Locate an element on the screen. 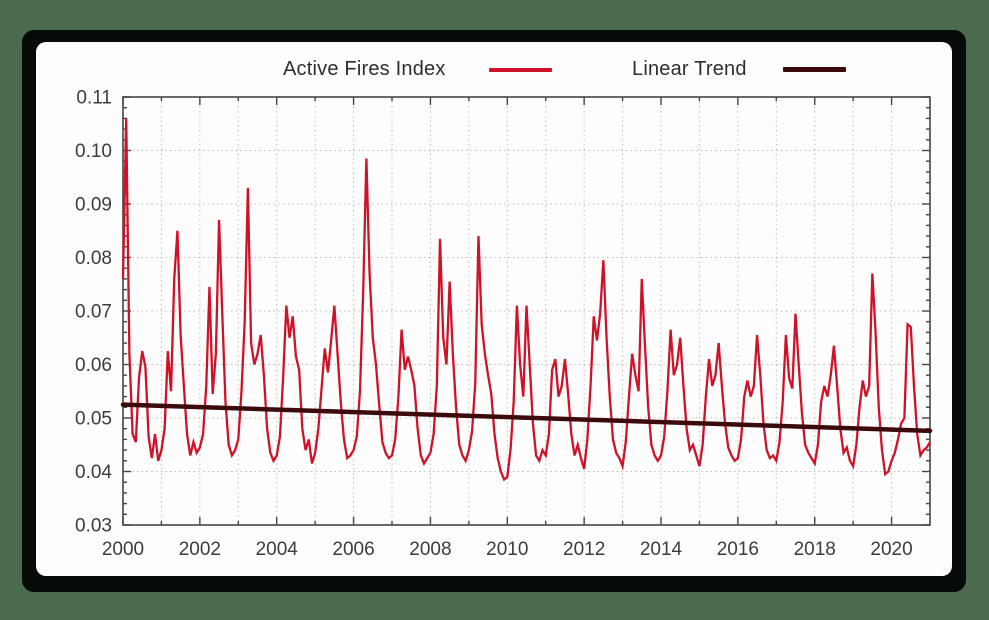  legend-item-active-fires: Active Fires Index is located at coordinates (417, 69).